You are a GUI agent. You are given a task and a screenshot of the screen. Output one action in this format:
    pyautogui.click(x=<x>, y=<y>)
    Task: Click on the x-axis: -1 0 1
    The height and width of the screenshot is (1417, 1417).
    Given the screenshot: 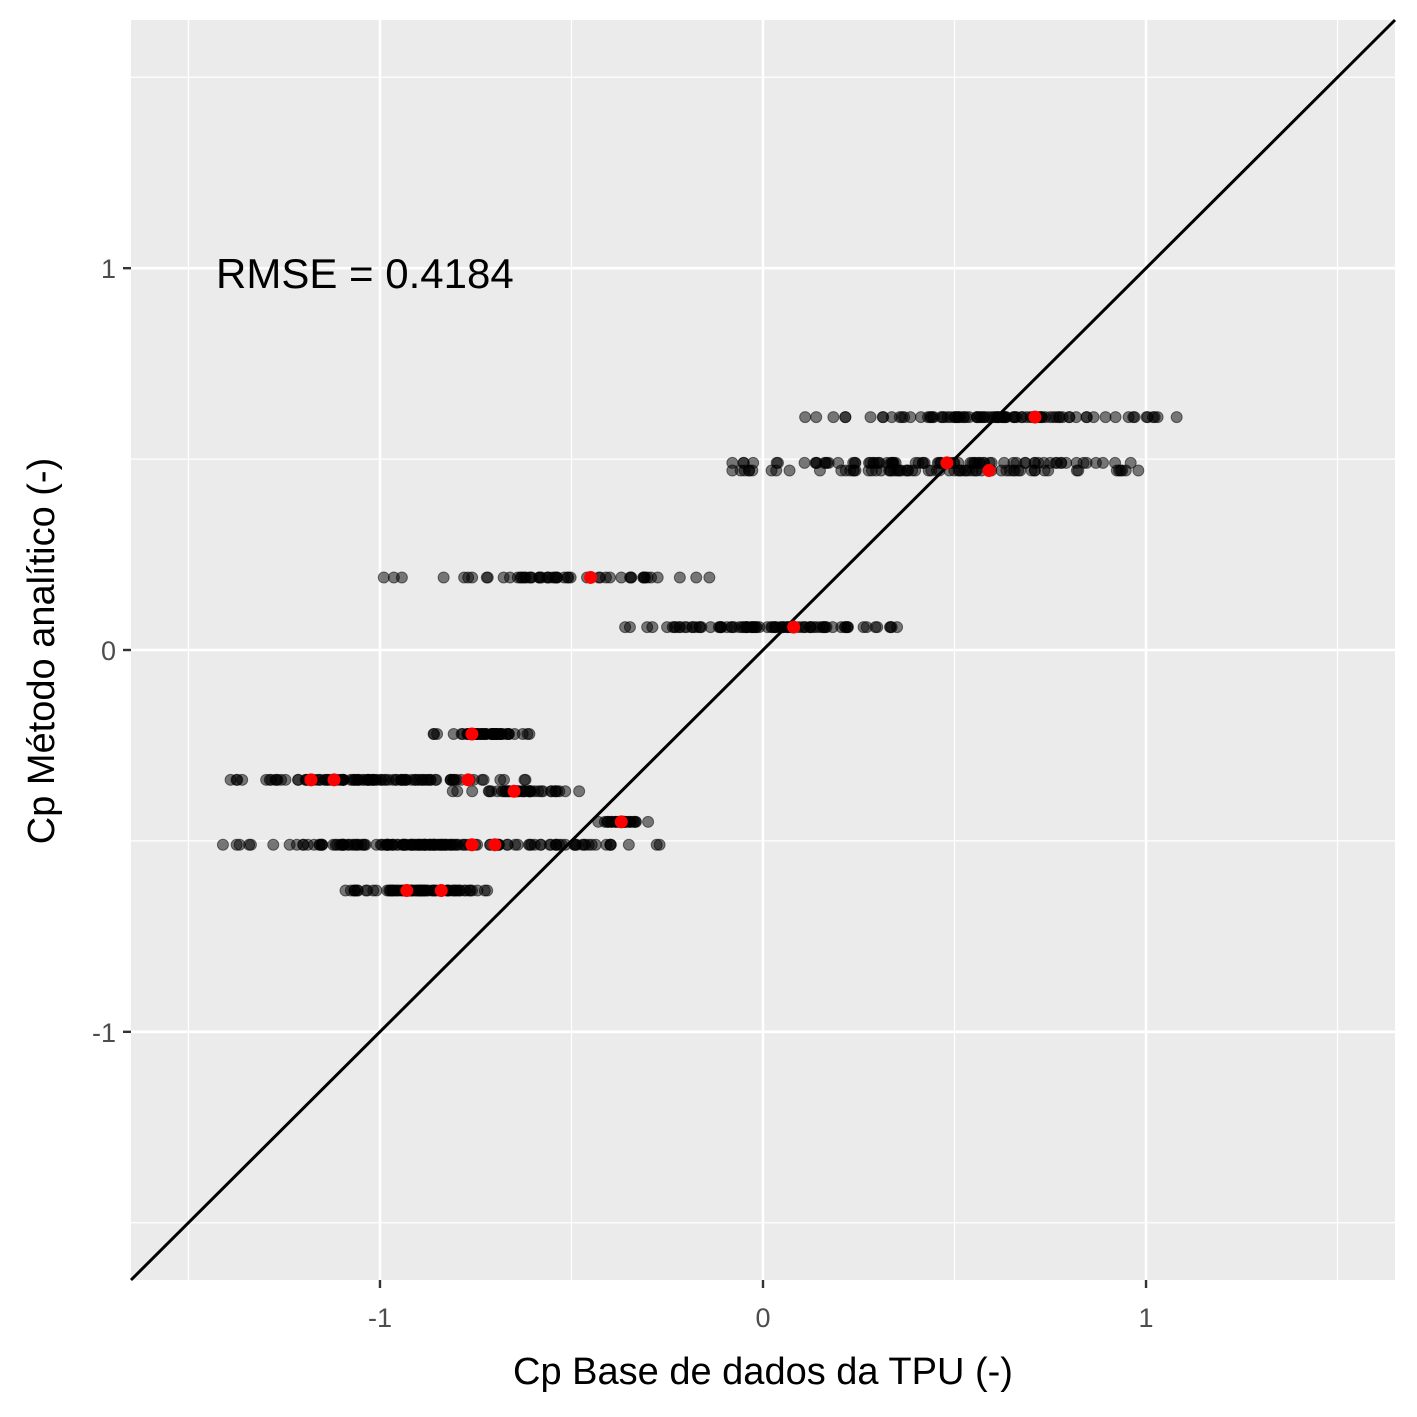 What is the action you would take?
    pyautogui.click(x=761, y=1306)
    